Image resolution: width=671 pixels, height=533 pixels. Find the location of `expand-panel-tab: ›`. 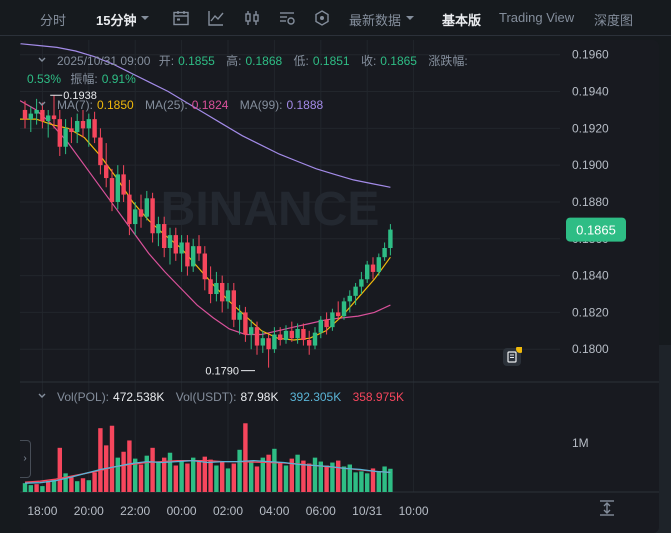

expand-panel-tab: › is located at coordinates (25, 459).